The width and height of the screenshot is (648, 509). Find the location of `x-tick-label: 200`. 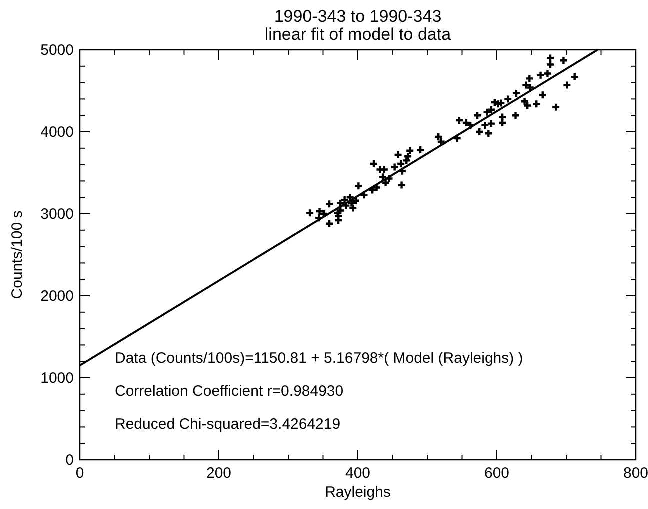

x-tick-label: 200 is located at coordinates (219, 473).